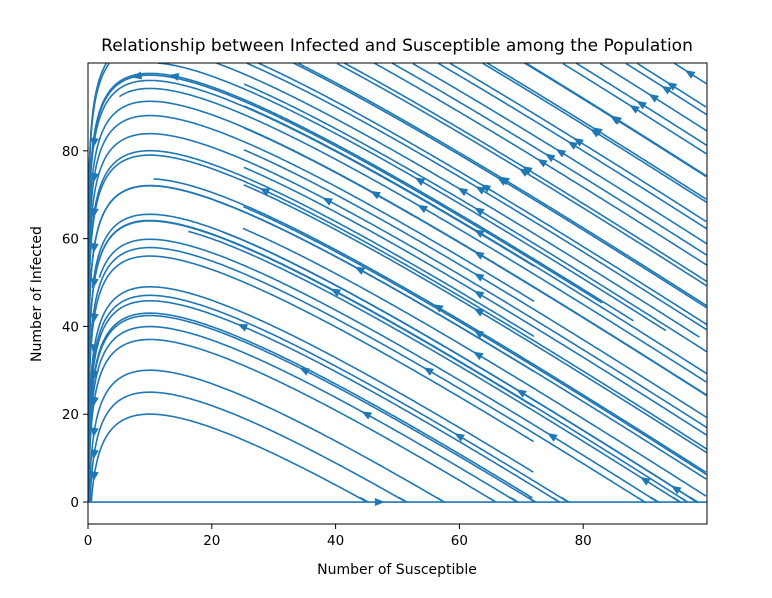 This screenshot has width=772, height=598. Describe the element at coordinates (74, 503) in the screenshot. I see `y-tick-label: 0` at that location.